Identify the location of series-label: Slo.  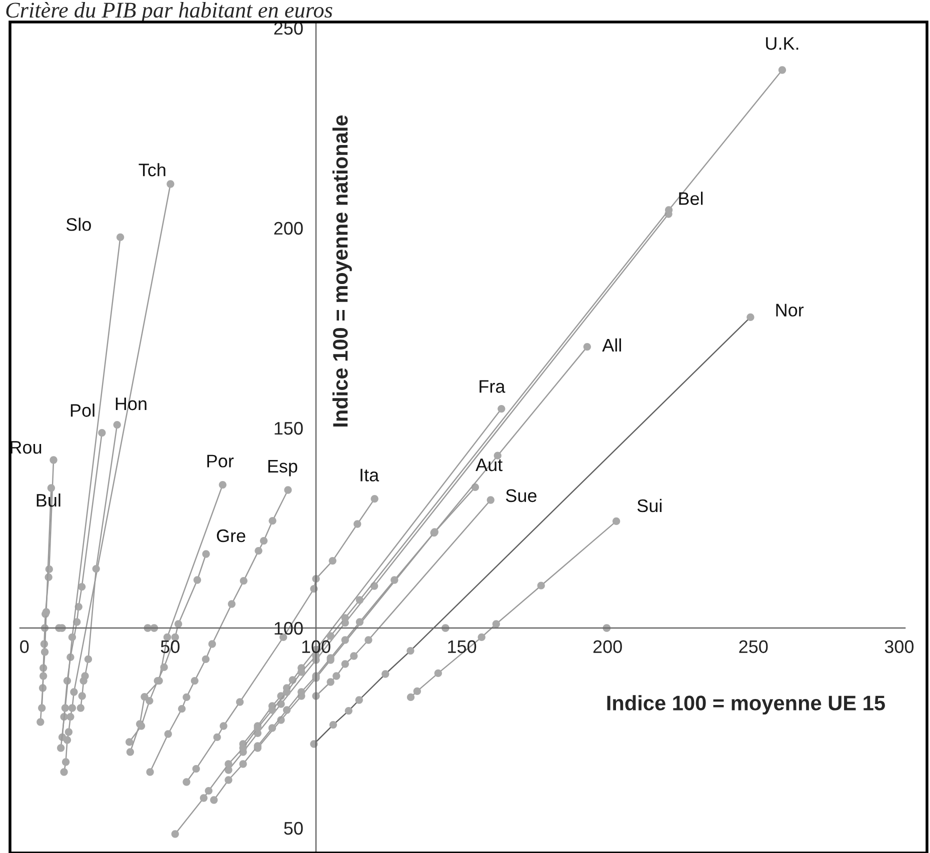
(78, 224).